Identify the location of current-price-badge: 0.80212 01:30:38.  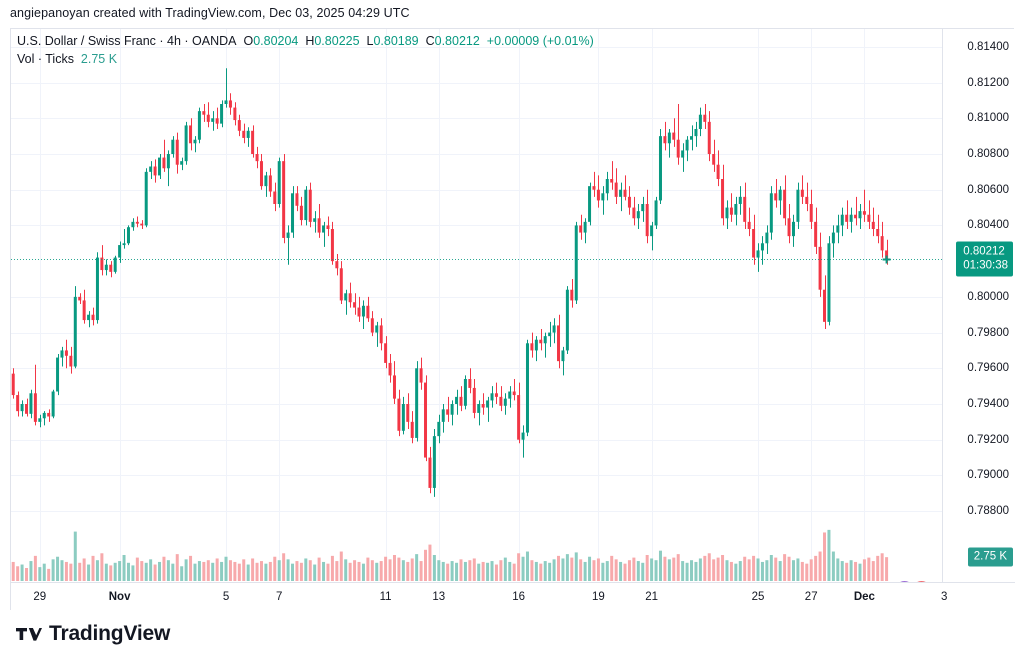
(984, 259).